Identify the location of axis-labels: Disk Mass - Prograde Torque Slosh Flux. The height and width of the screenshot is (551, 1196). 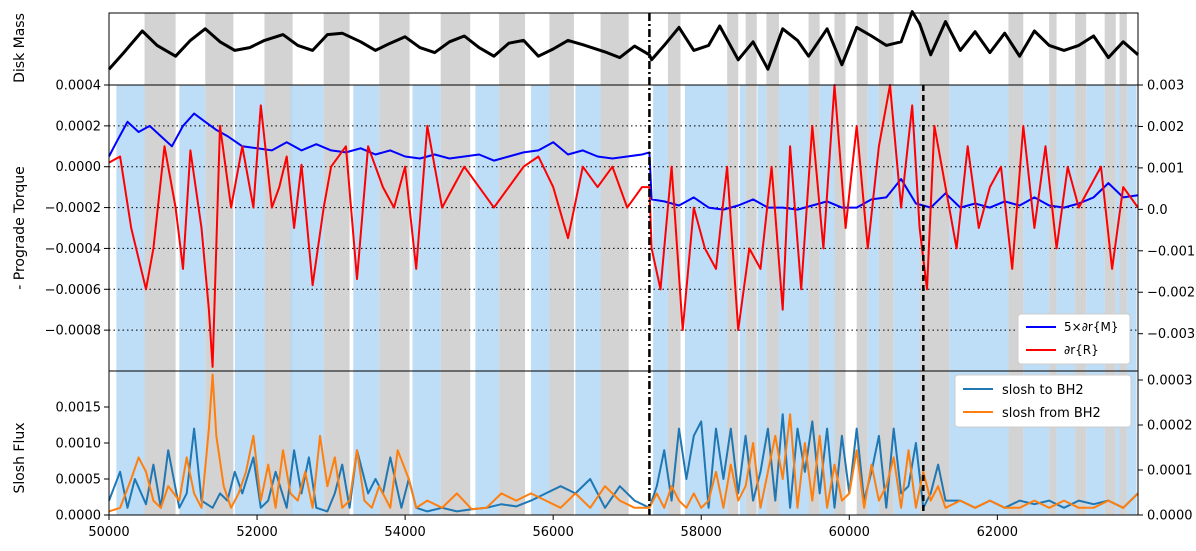
(20, 253).